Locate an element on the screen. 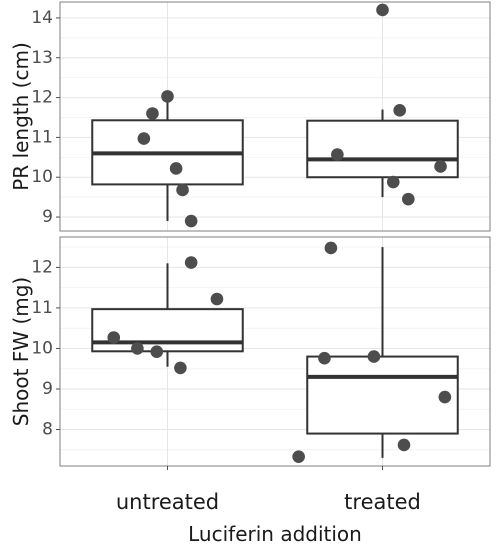  y-tick-label: 14 is located at coordinates (42, 18).